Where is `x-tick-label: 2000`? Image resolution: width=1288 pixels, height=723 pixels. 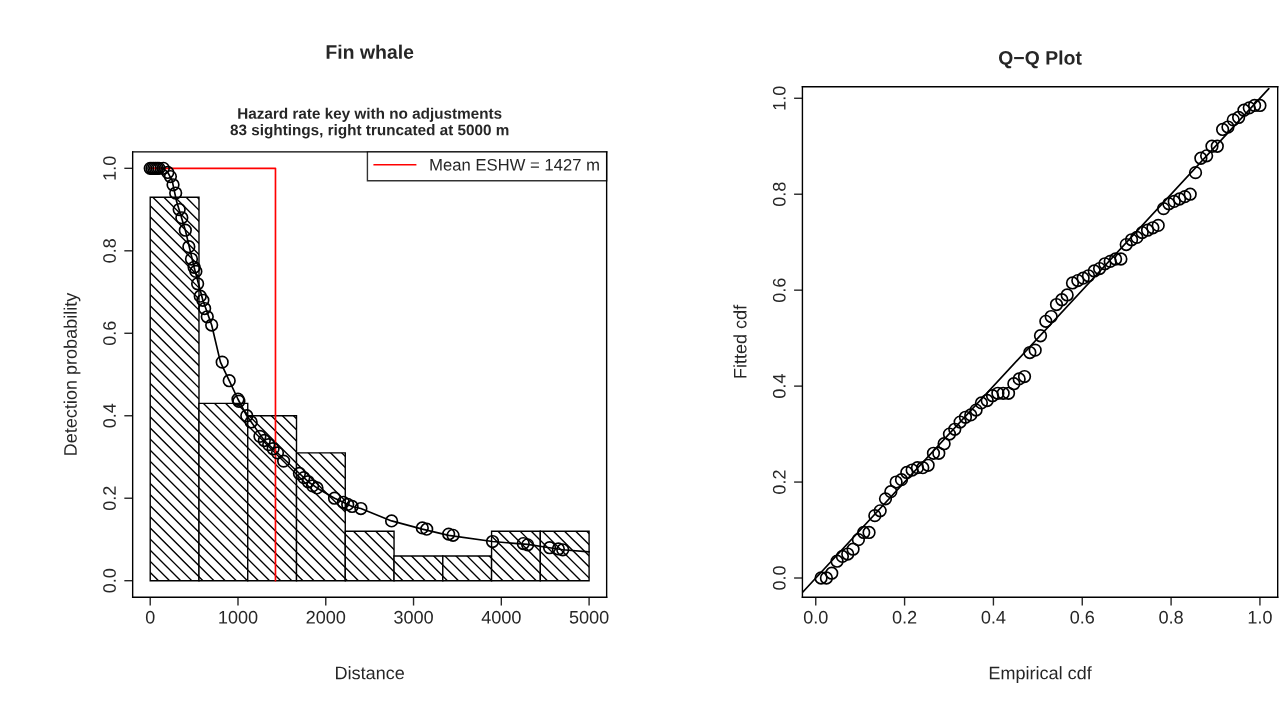 x-tick-label: 2000 is located at coordinates (326, 617).